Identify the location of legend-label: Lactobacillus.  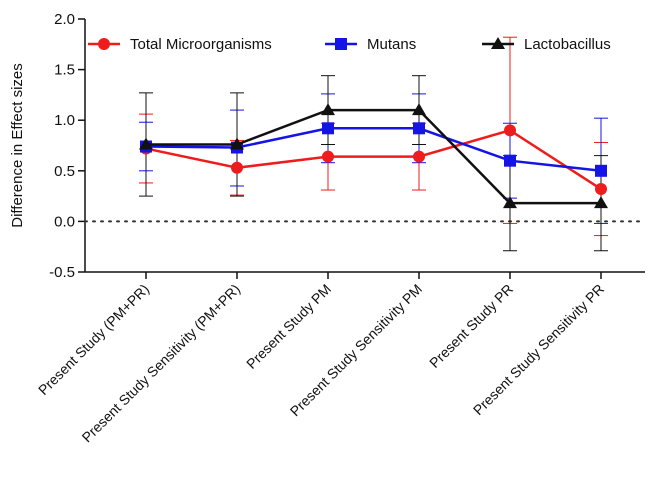
(567, 44).